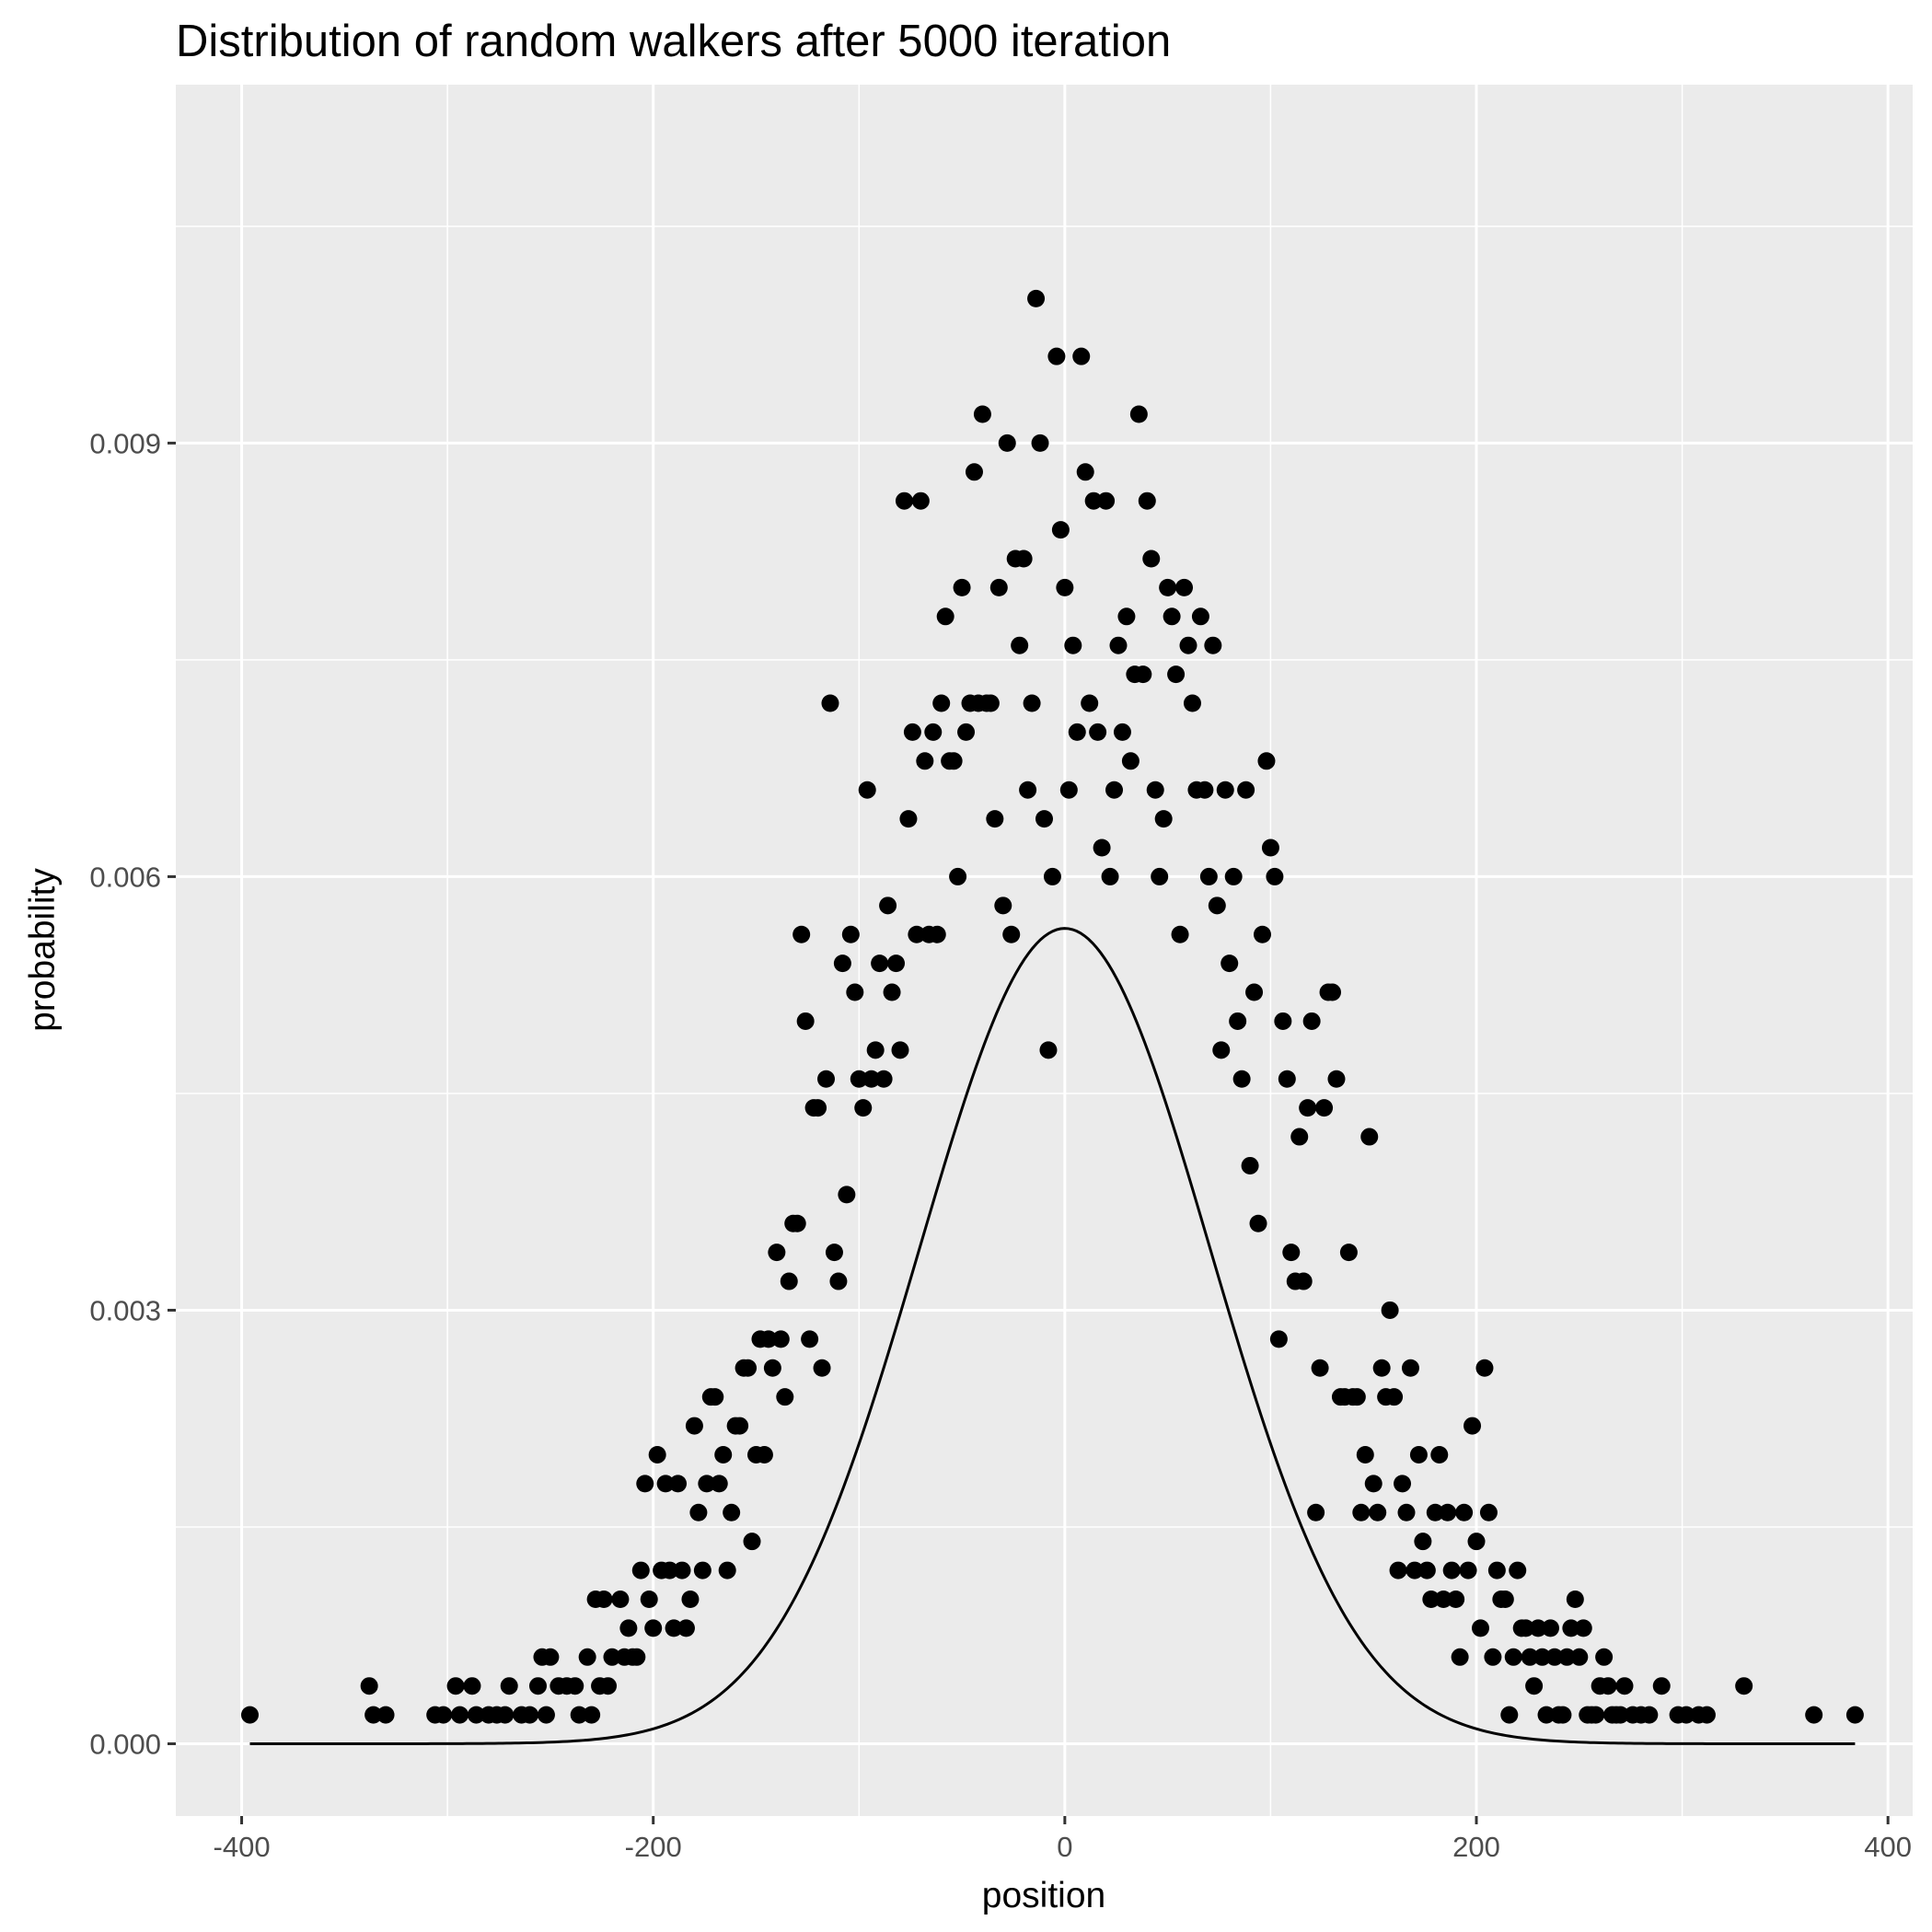 Image resolution: width=1932 pixels, height=1932 pixels. I want to click on x-tick-label: -200, so click(653, 1847).